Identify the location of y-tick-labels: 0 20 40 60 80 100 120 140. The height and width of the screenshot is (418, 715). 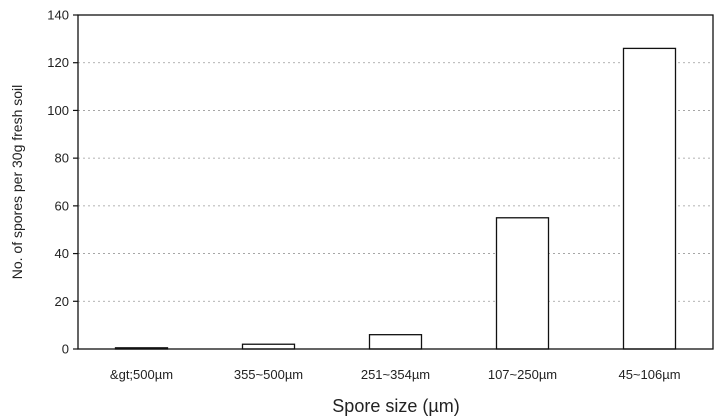
(58, 182).